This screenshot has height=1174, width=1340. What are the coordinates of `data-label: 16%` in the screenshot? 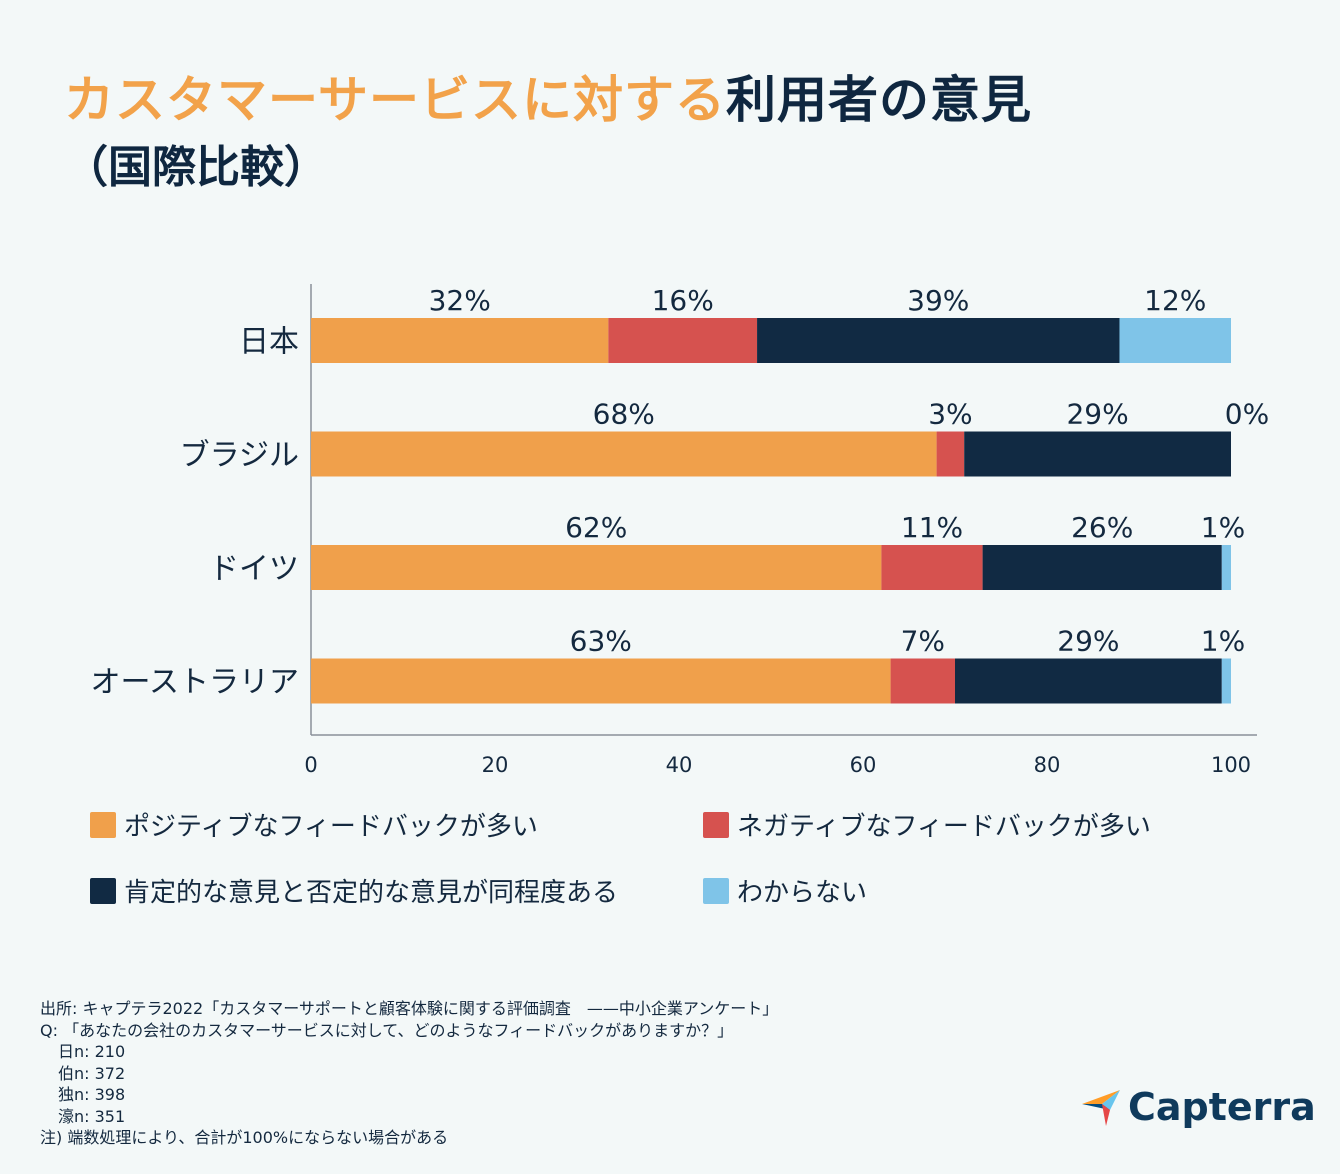 It's located at (683, 300).